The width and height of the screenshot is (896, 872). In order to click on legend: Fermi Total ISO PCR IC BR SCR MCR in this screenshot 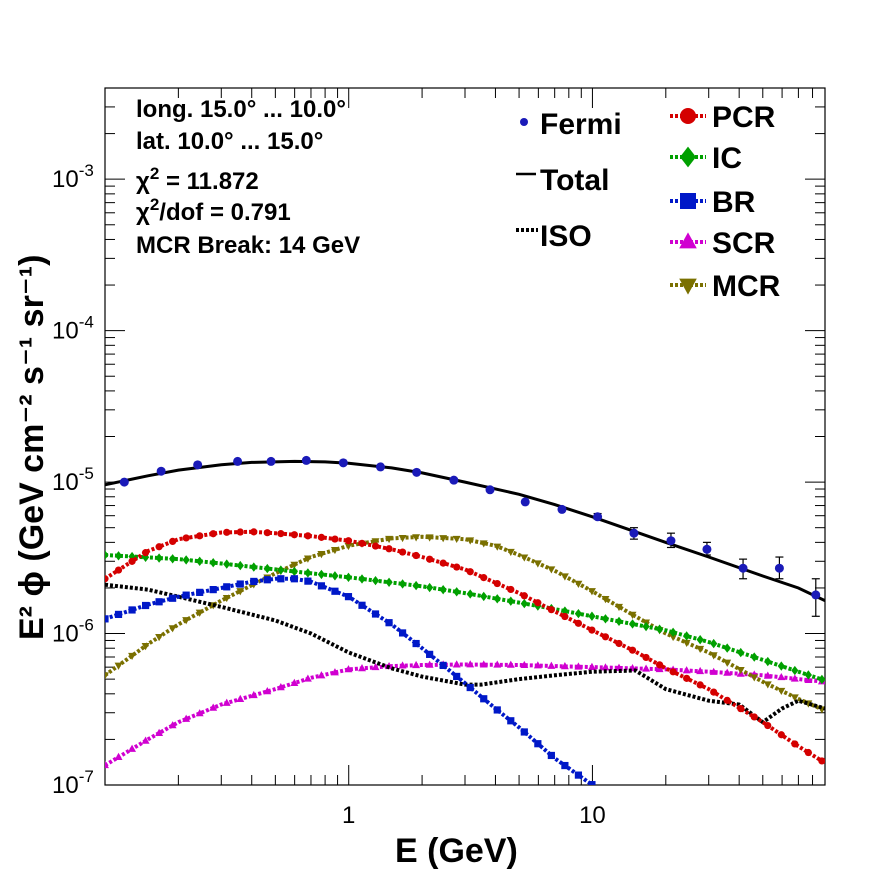, I will do `click(648, 202)`.